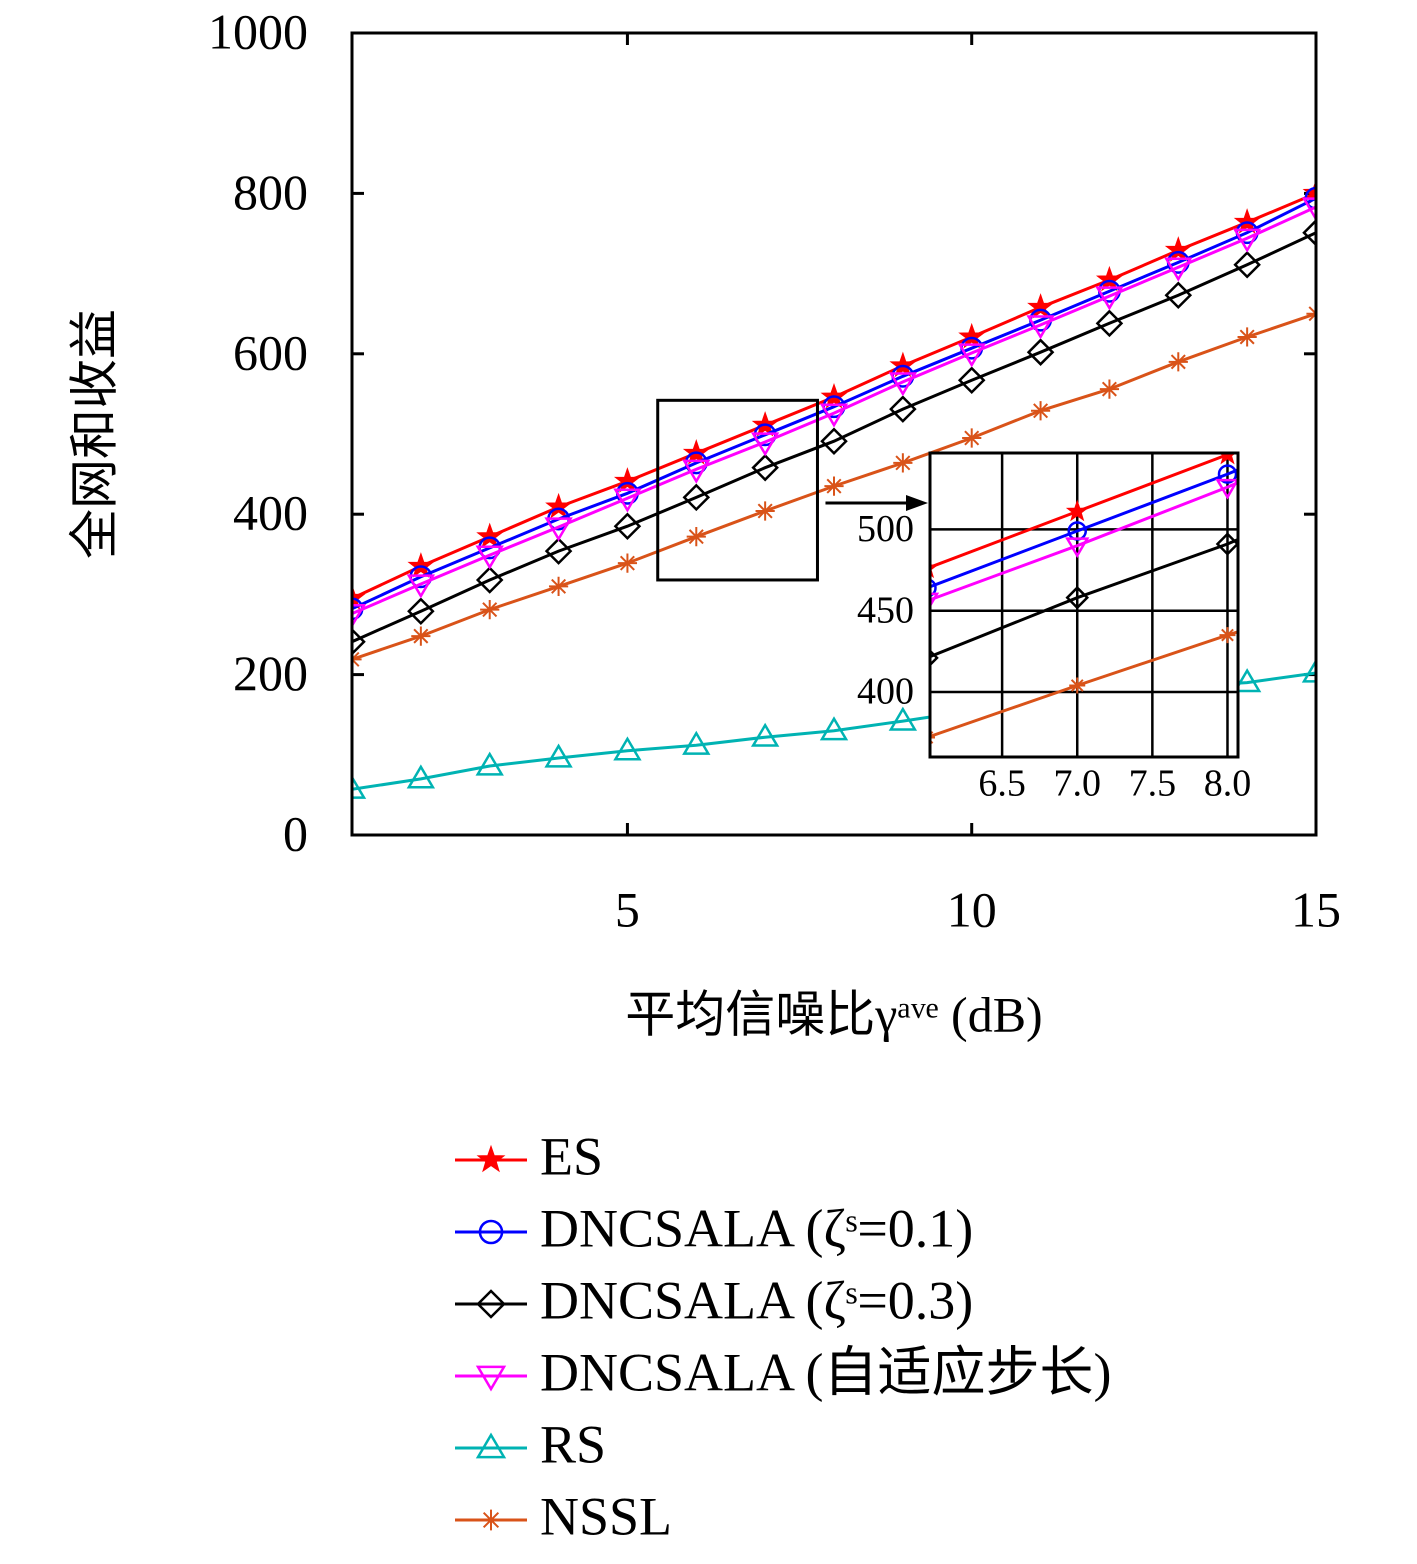  I want to click on inset-y-tick-label: 450, so click(885, 610).